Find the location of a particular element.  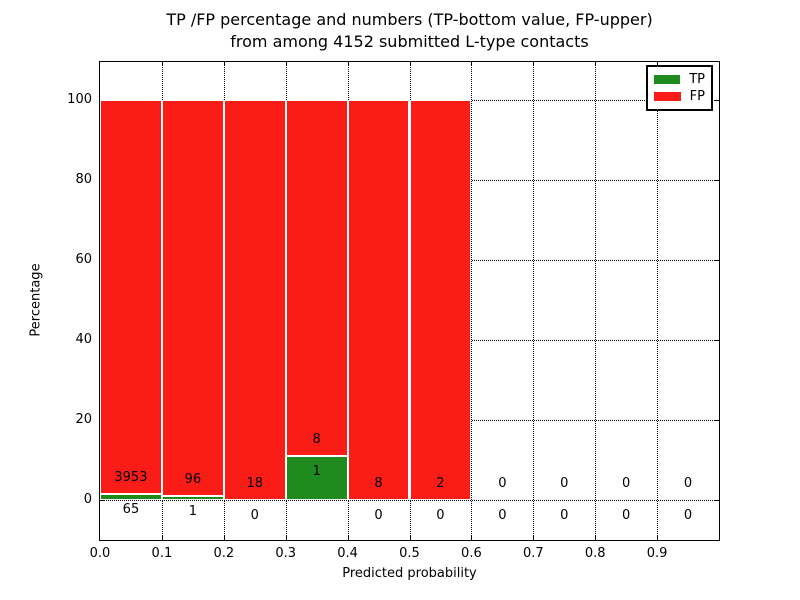

legend-label-fp: FP is located at coordinates (697, 96).